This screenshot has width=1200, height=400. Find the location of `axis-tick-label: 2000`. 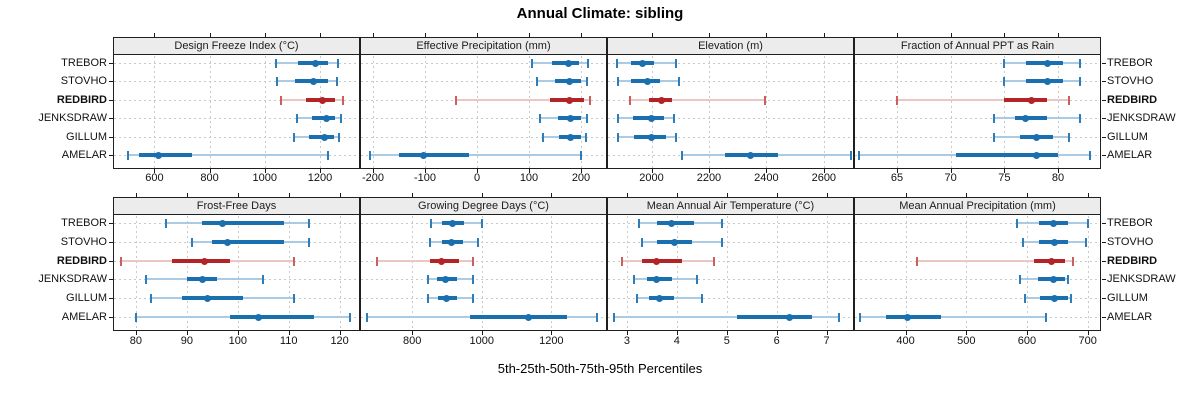

axis-tick-label: 2000 is located at coordinates (651, 178).